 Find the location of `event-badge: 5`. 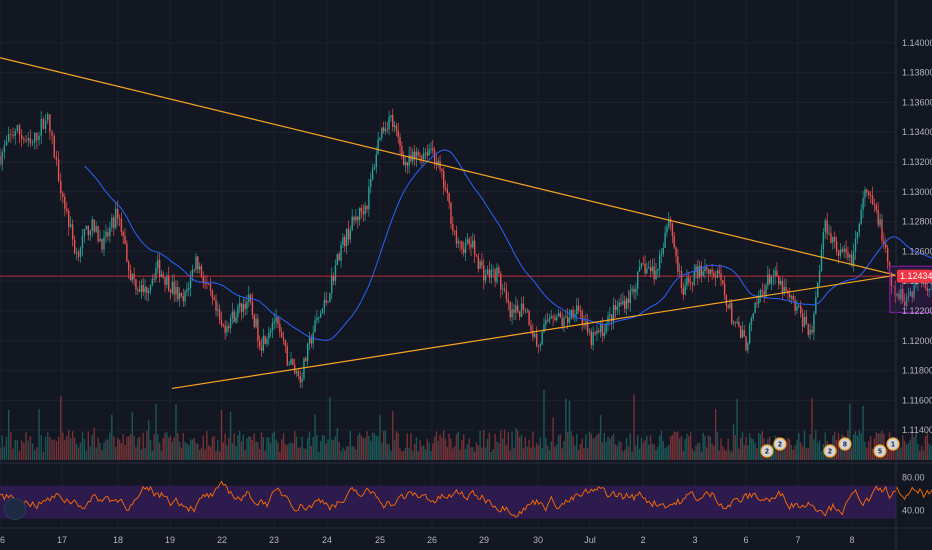

event-badge: 5 is located at coordinates (880, 451).